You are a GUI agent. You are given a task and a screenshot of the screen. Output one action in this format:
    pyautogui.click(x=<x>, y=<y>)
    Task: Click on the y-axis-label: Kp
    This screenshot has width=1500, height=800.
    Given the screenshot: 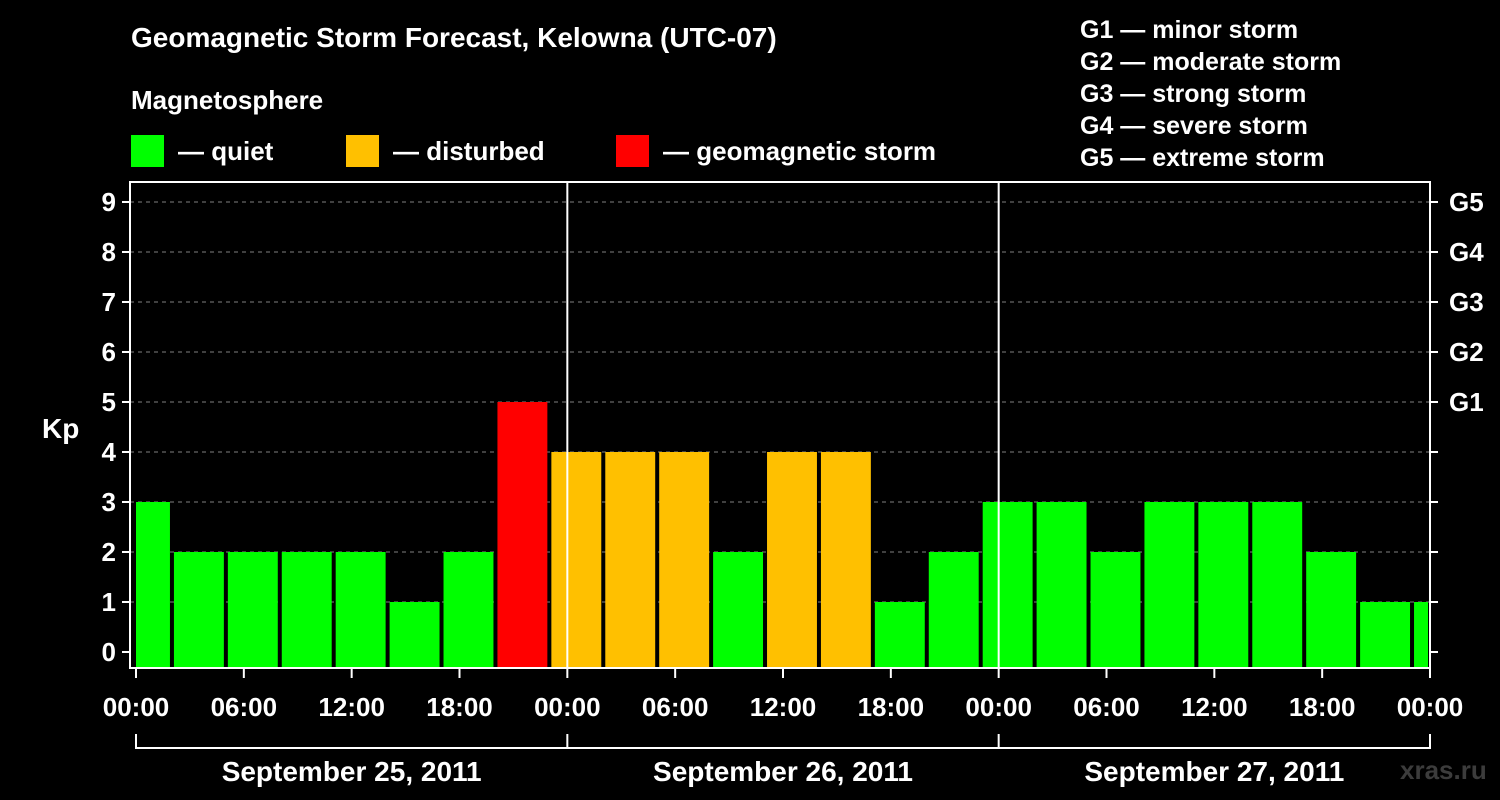 What is the action you would take?
    pyautogui.click(x=60, y=428)
    